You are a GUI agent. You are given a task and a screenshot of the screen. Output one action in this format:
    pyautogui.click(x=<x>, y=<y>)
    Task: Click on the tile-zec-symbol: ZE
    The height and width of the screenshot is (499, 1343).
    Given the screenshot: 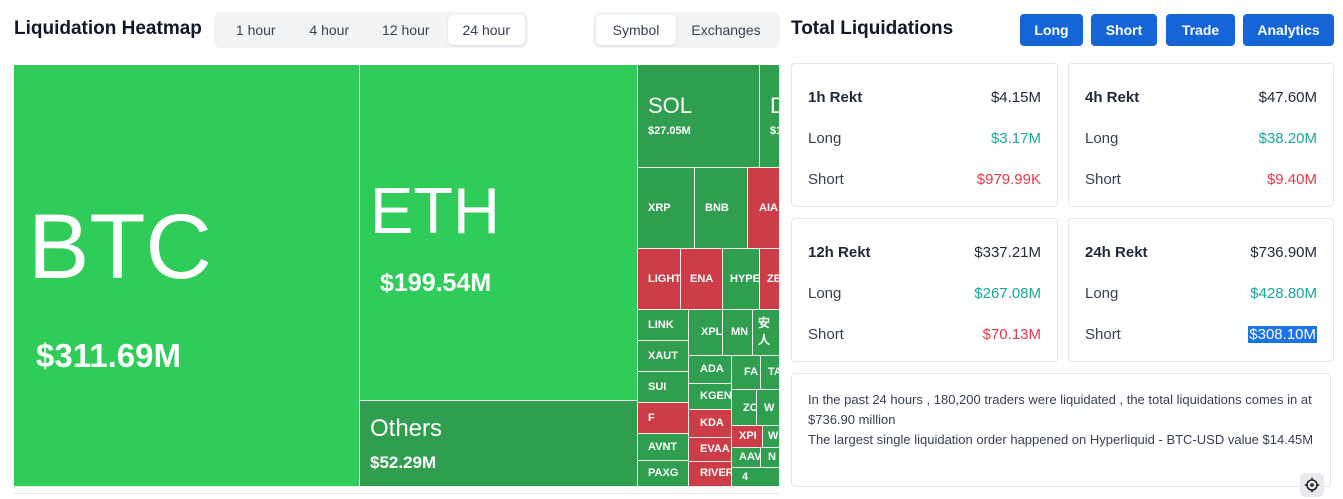 What is the action you would take?
    pyautogui.click(x=773, y=279)
    